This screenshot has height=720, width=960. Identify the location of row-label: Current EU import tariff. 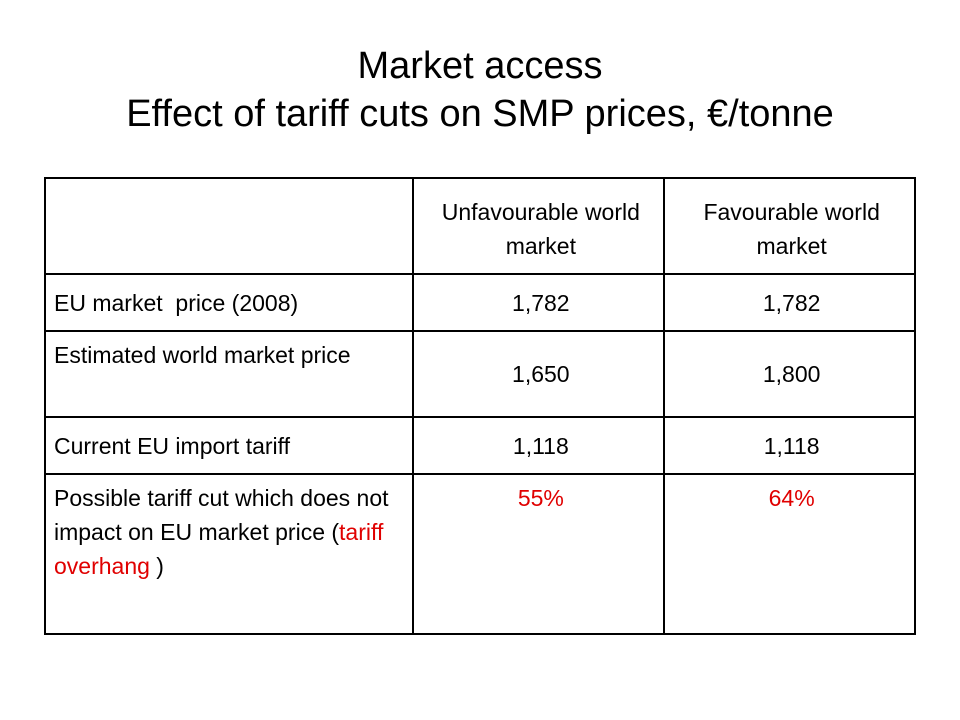
(229, 445).